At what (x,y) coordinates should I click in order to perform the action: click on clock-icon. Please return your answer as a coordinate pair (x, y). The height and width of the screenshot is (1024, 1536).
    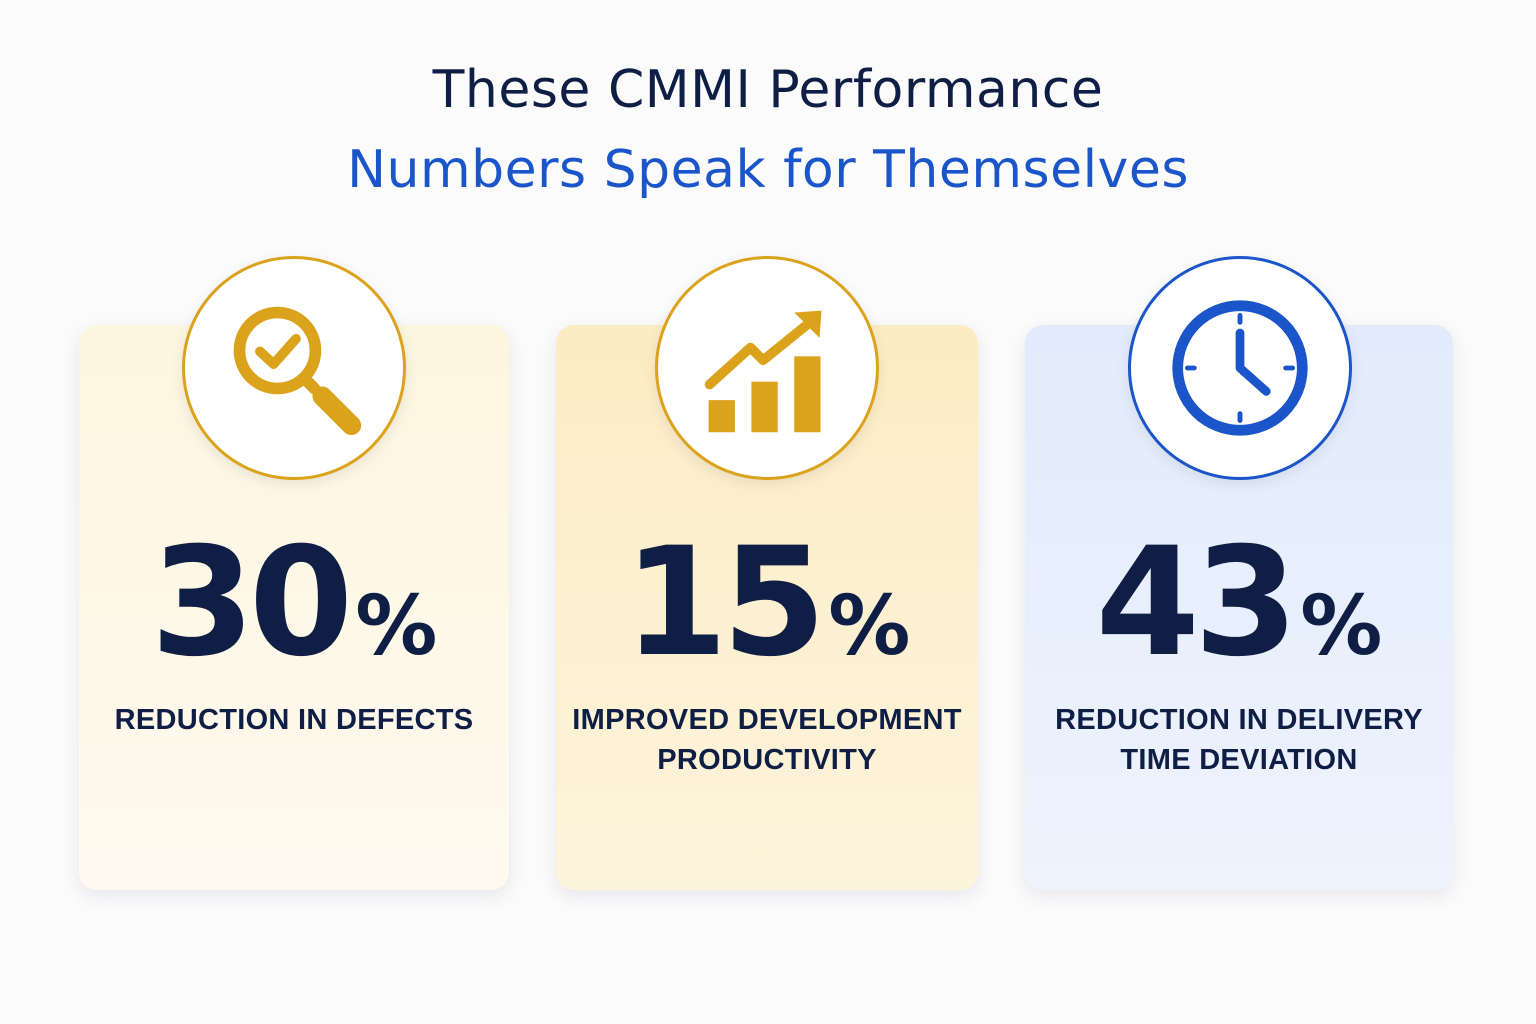
    Looking at the image, I should click on (1240, 368).